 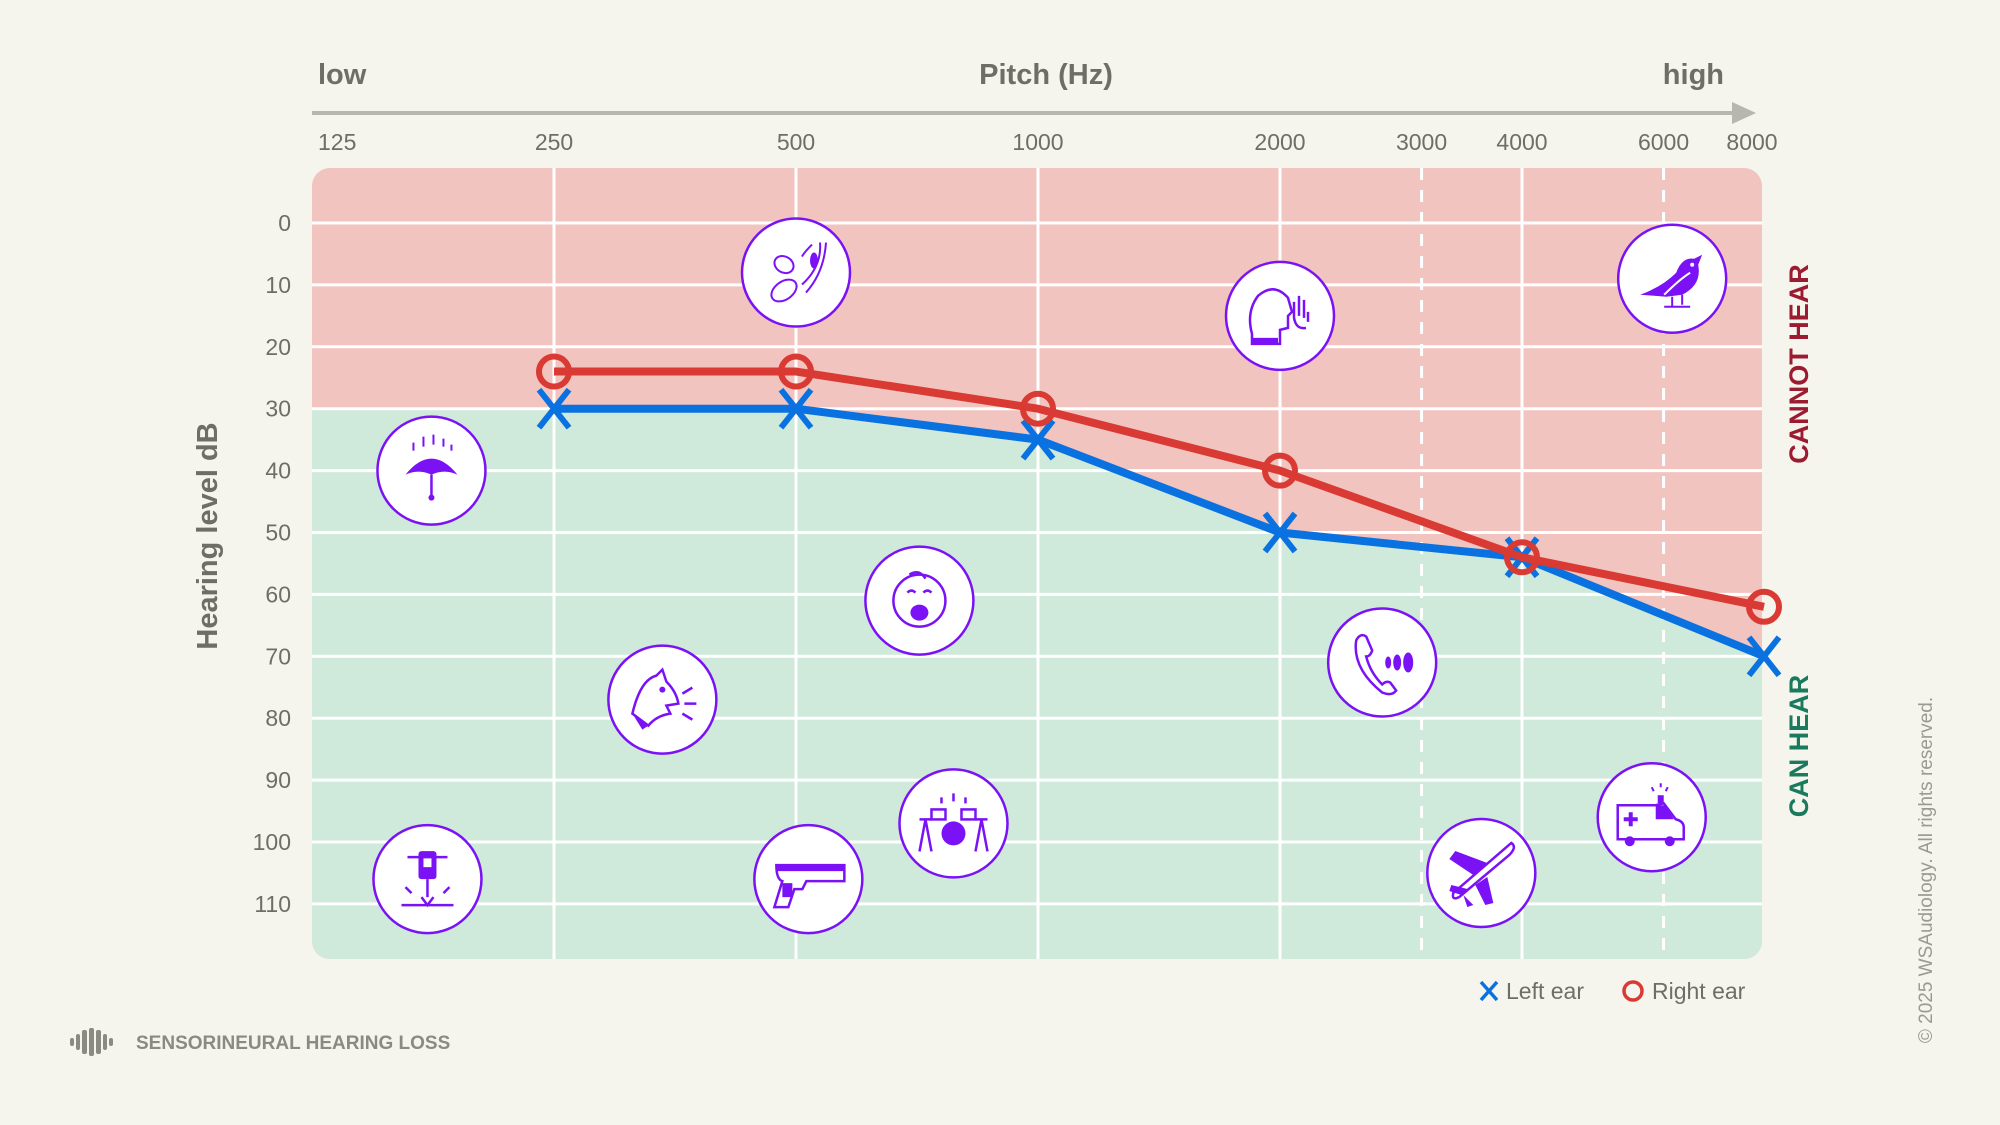 I want to click on y-tick-label: 50, so click(x=278, y=533).